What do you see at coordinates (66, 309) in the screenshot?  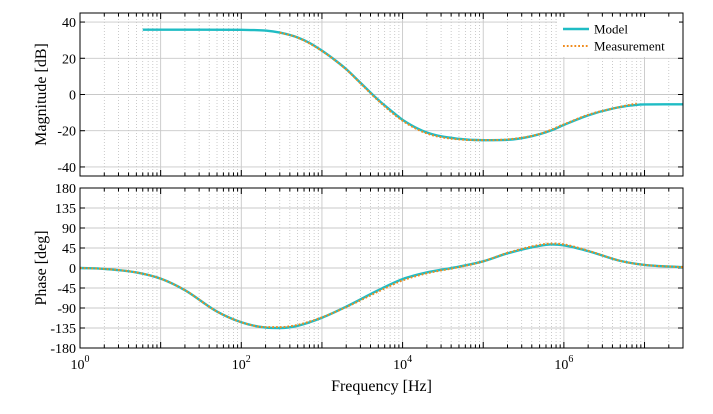 I see `y-tick-label: -90` at bounding box center [66, 309].